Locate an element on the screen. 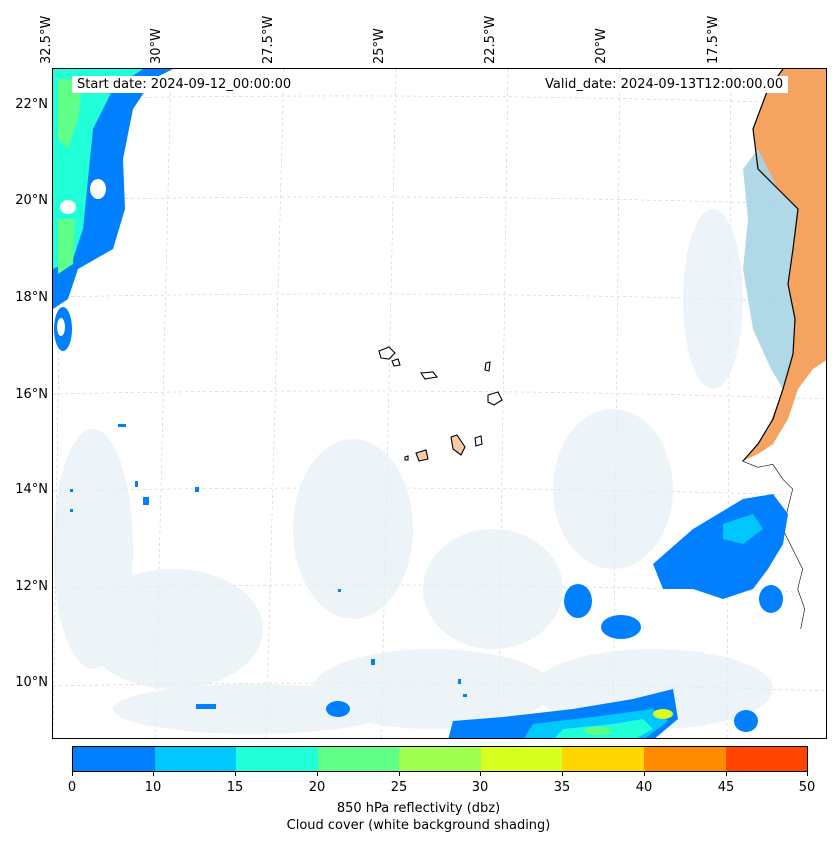  coastal-haze is located at coordinates (770, 269).